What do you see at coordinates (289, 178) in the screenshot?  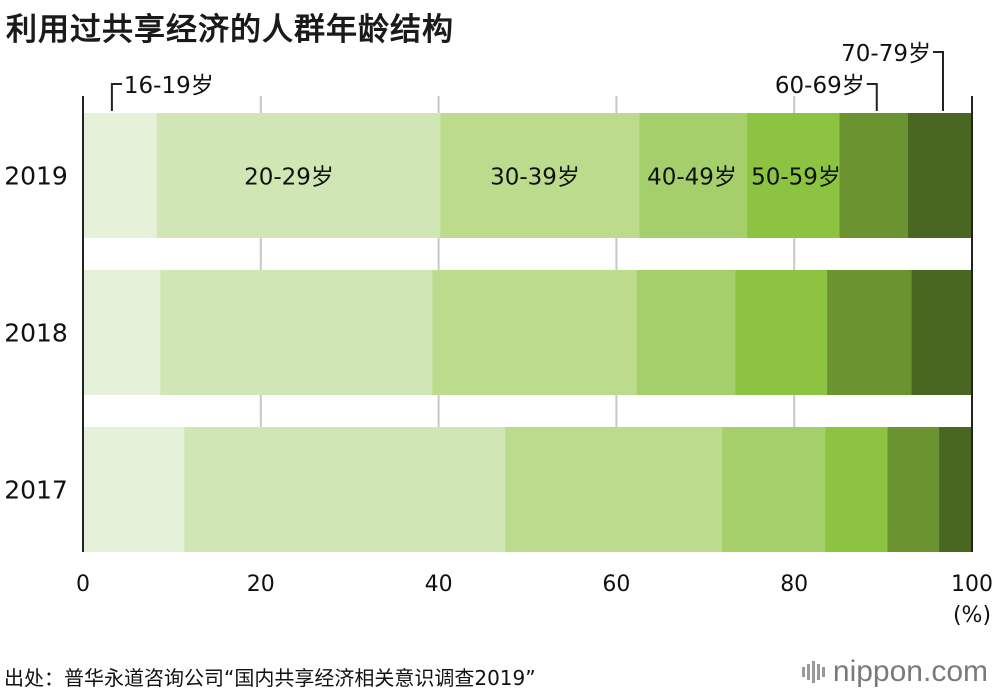 I see `series-label: 20-29岁` at bounding box center [289, 178].